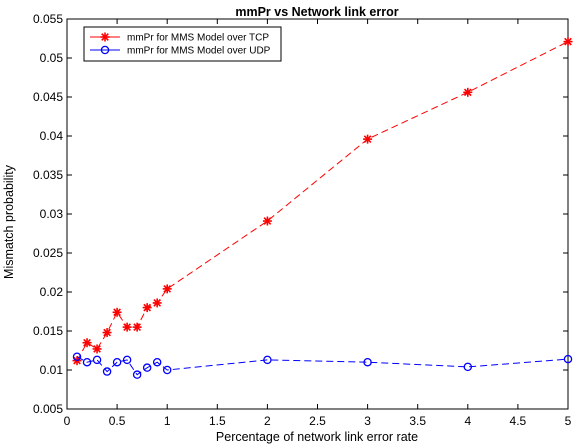 The image size is (575, 447). Describe the element at coordinates (198, 38) in the screenshot. I see `legend-label-1: mmPr for MMS Model over TCP` at that location.